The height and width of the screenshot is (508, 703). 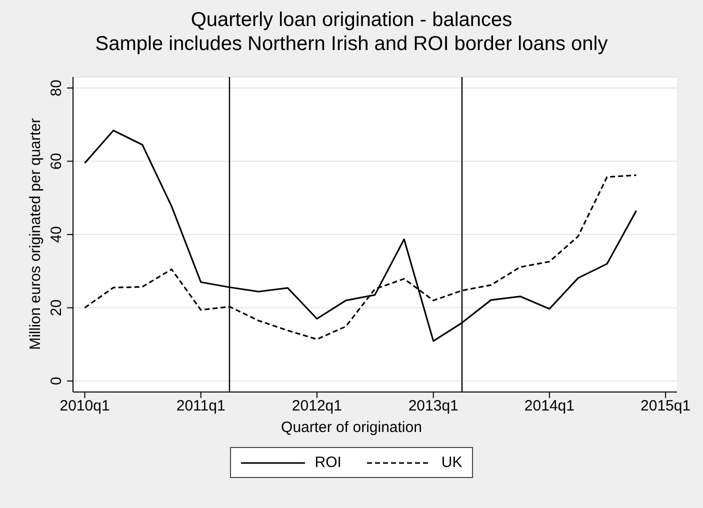 I want to click on x-tick-label: 2013q1, so click(x=433, y=406).